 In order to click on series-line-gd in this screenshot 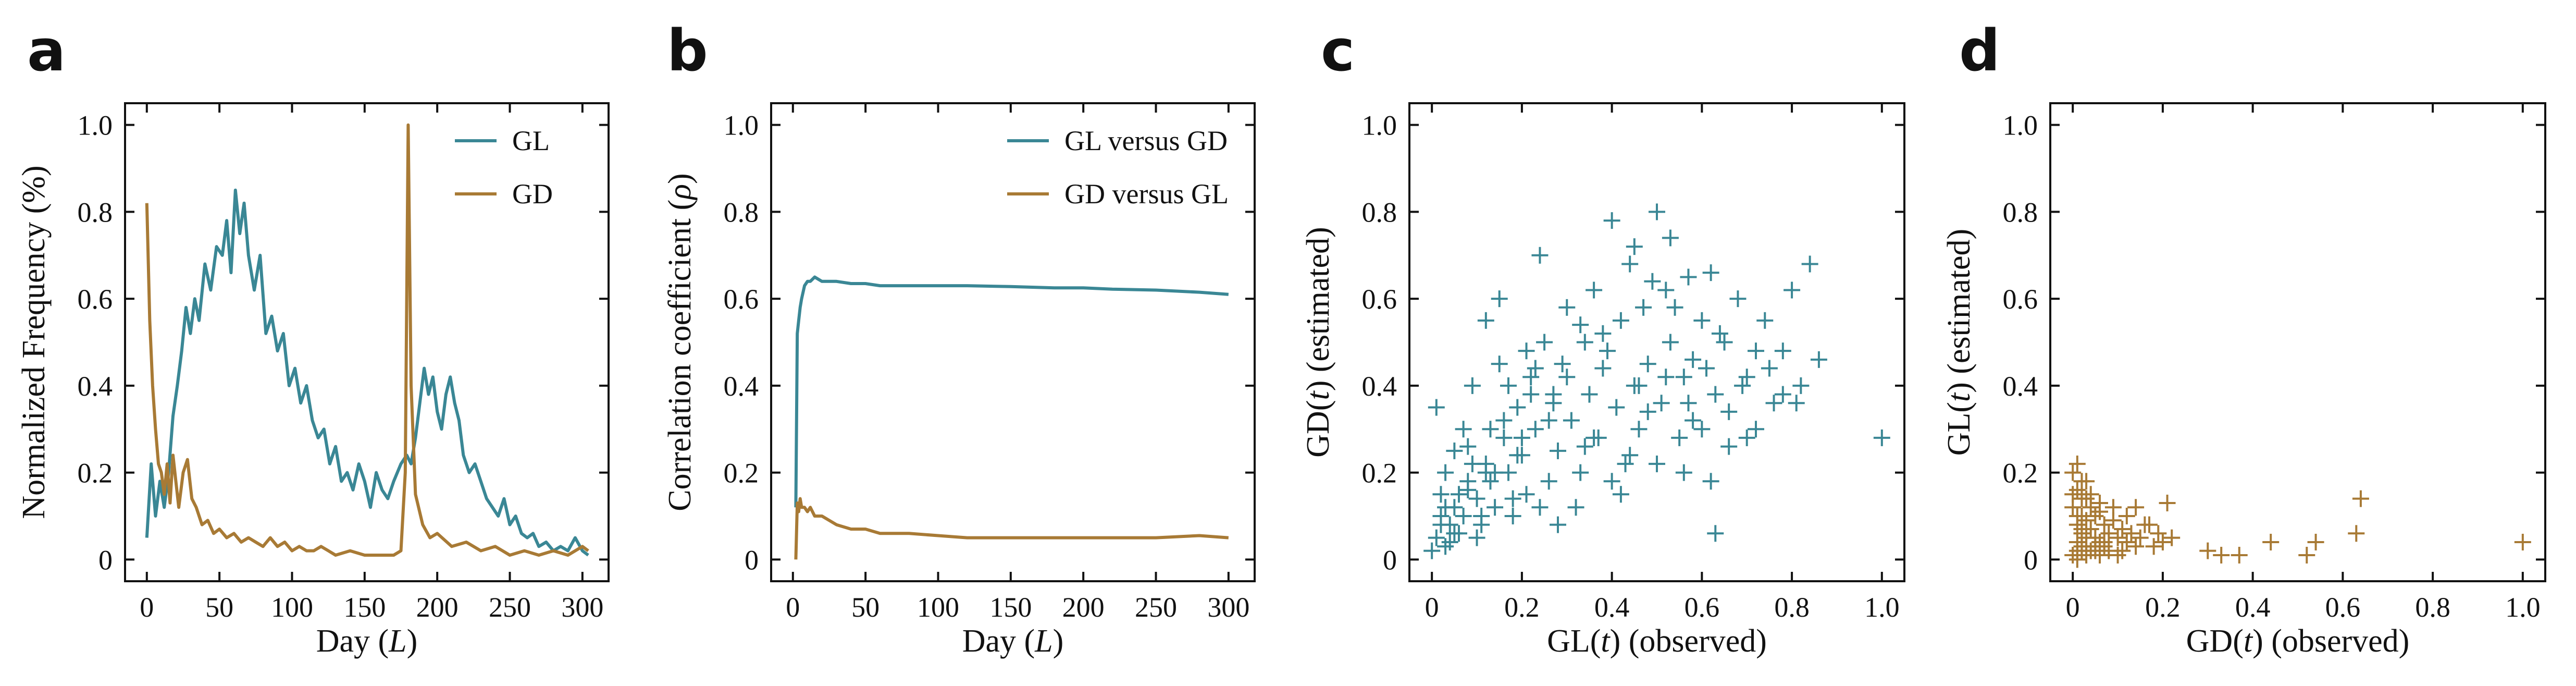, I will do `click(367, 340)`.